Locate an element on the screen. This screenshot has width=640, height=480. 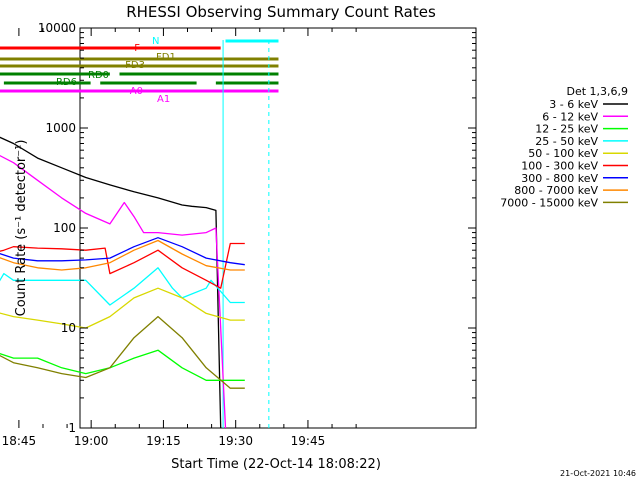
series-line-800-7000-kev is located at coordinates (122, 255).